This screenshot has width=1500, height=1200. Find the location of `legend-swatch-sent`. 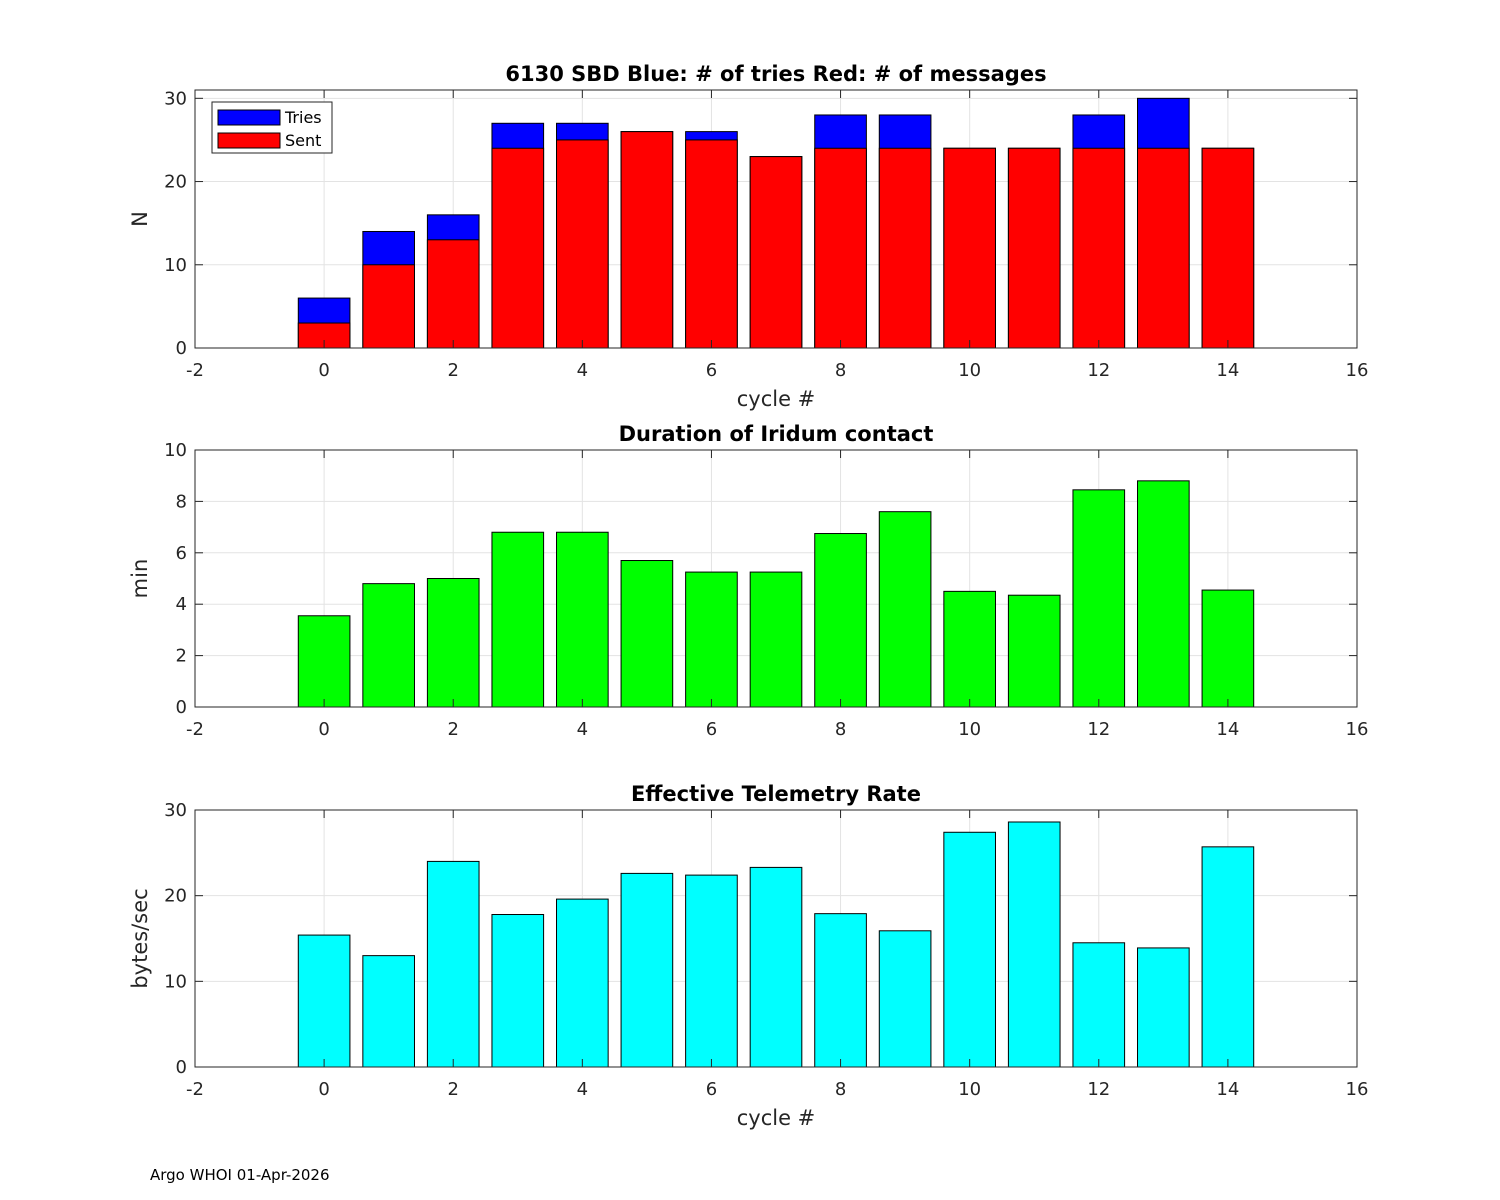

legend-swatch-sent is located at coordinates (249, 140).